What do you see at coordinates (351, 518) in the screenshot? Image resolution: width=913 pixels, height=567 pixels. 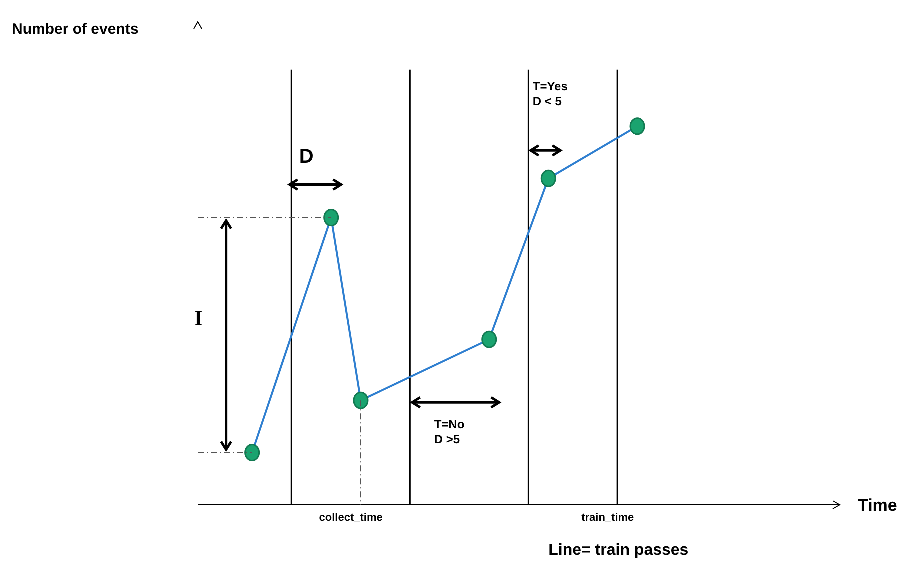 I see `x-tick-label: collect_time` at bounding box center [351, 518].